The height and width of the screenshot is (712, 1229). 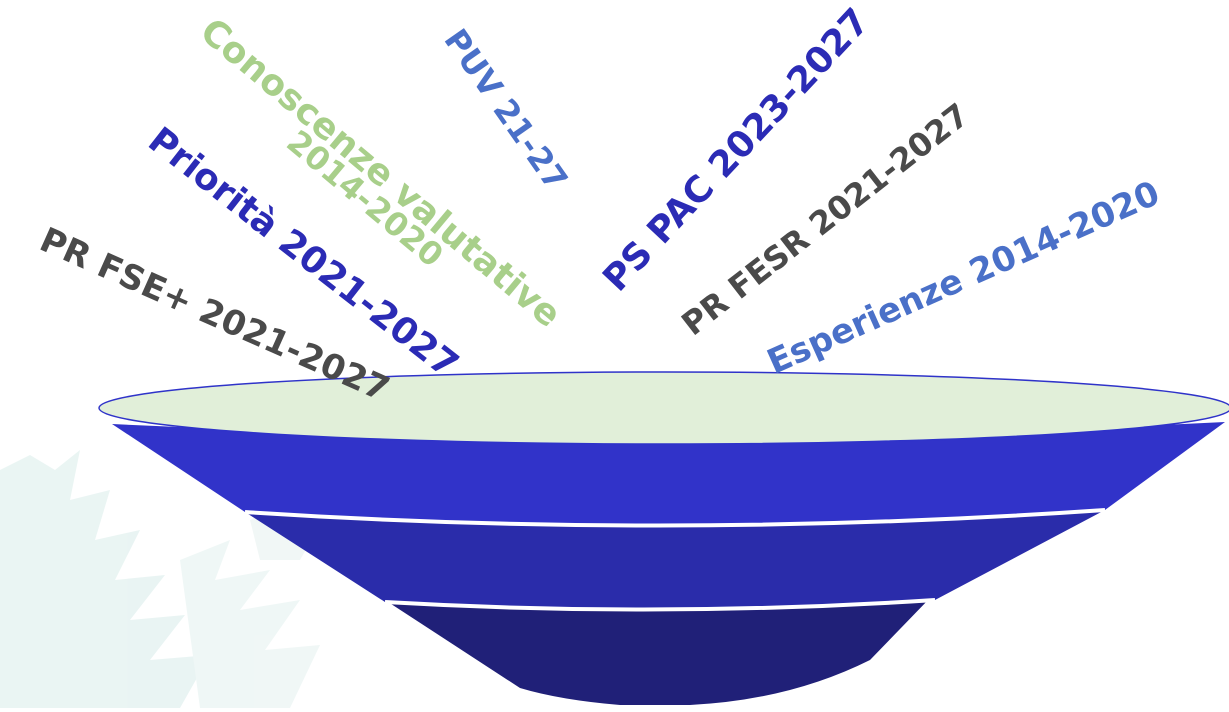 What do you see at coordinates (663, 408) in the screenshot?
I see `bowl-rim` at bounding box center [663, 408].